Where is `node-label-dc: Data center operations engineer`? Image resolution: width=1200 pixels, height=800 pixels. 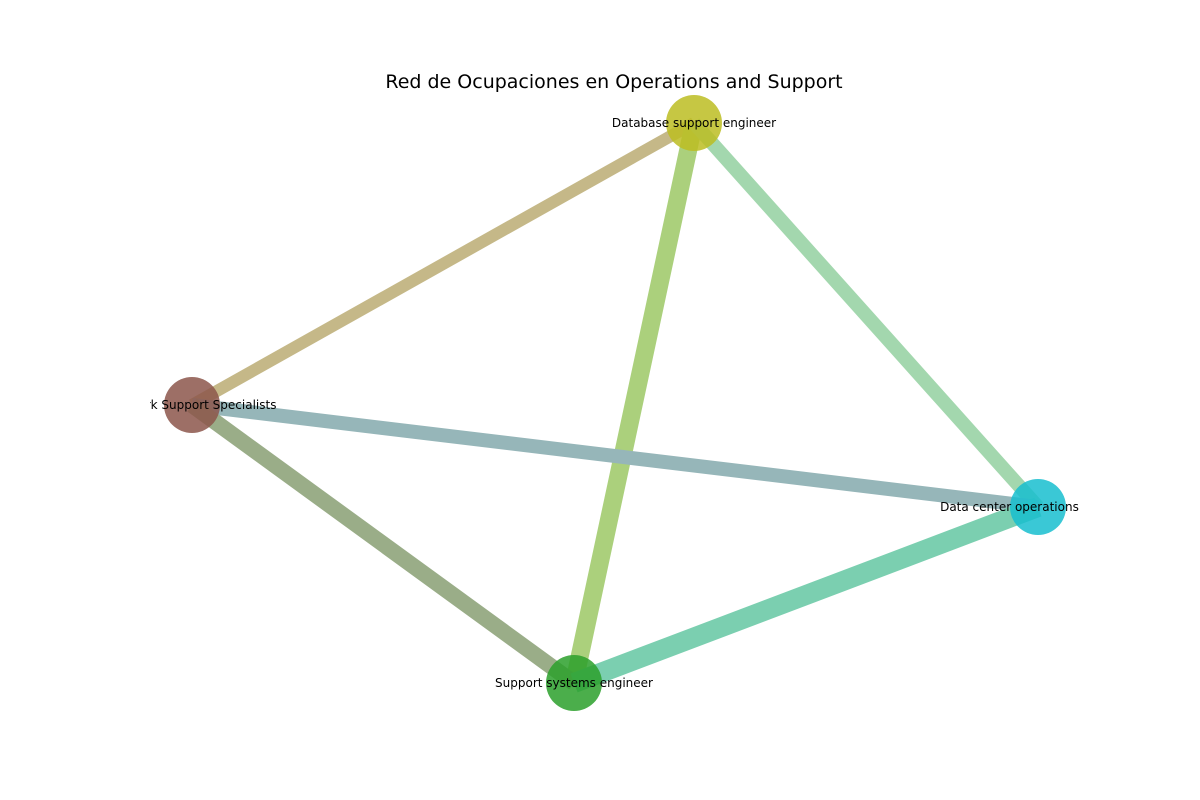 node-label-dc: Data center operations engineer is located at coordinates (1038, 507).